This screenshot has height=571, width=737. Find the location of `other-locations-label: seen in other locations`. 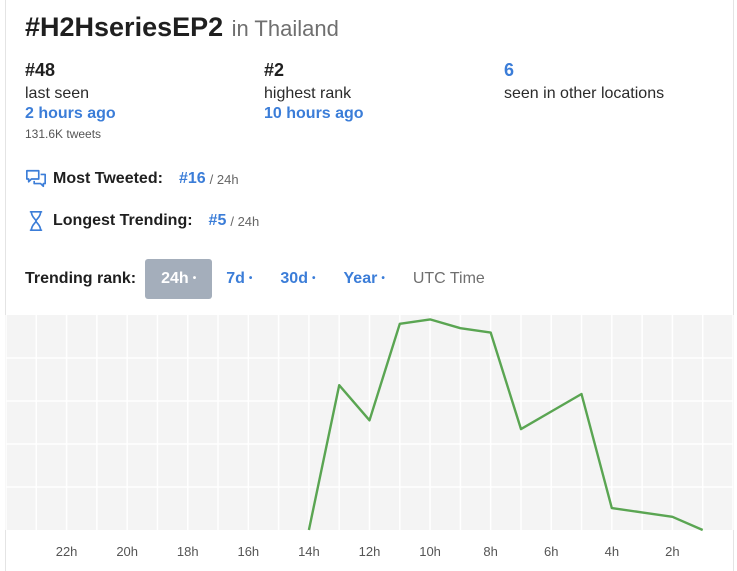

other-locations-label: seen in other locations is located at coordinates (584, 93).